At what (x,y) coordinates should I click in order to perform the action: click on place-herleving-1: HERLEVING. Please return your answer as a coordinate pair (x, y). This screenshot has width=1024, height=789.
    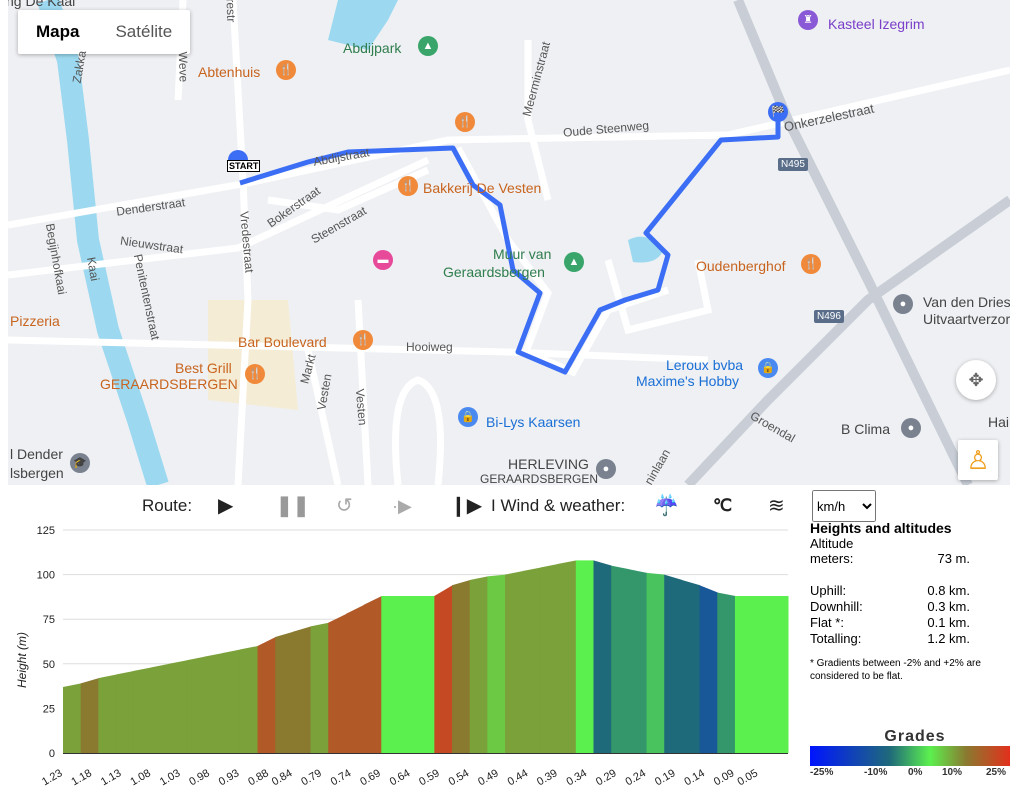
    Looking at the image, I should click on (548, 464).